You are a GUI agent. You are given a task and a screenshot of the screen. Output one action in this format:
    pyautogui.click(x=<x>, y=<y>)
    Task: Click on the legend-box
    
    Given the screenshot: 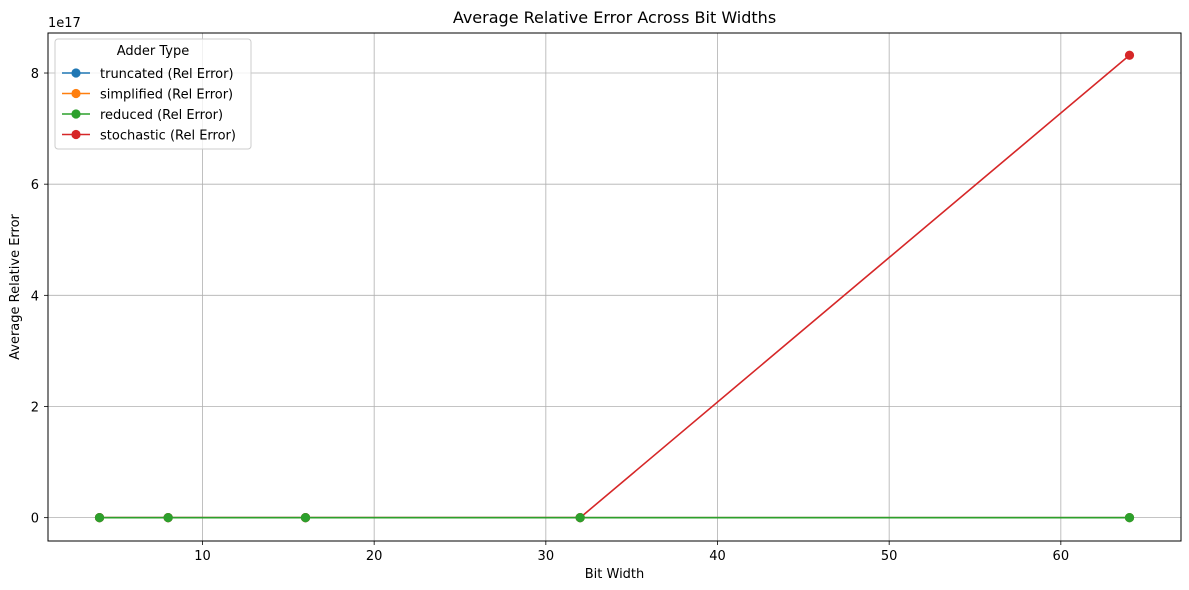 What is the action you would take?
    pyautogui.click(x=153, y=94)
    